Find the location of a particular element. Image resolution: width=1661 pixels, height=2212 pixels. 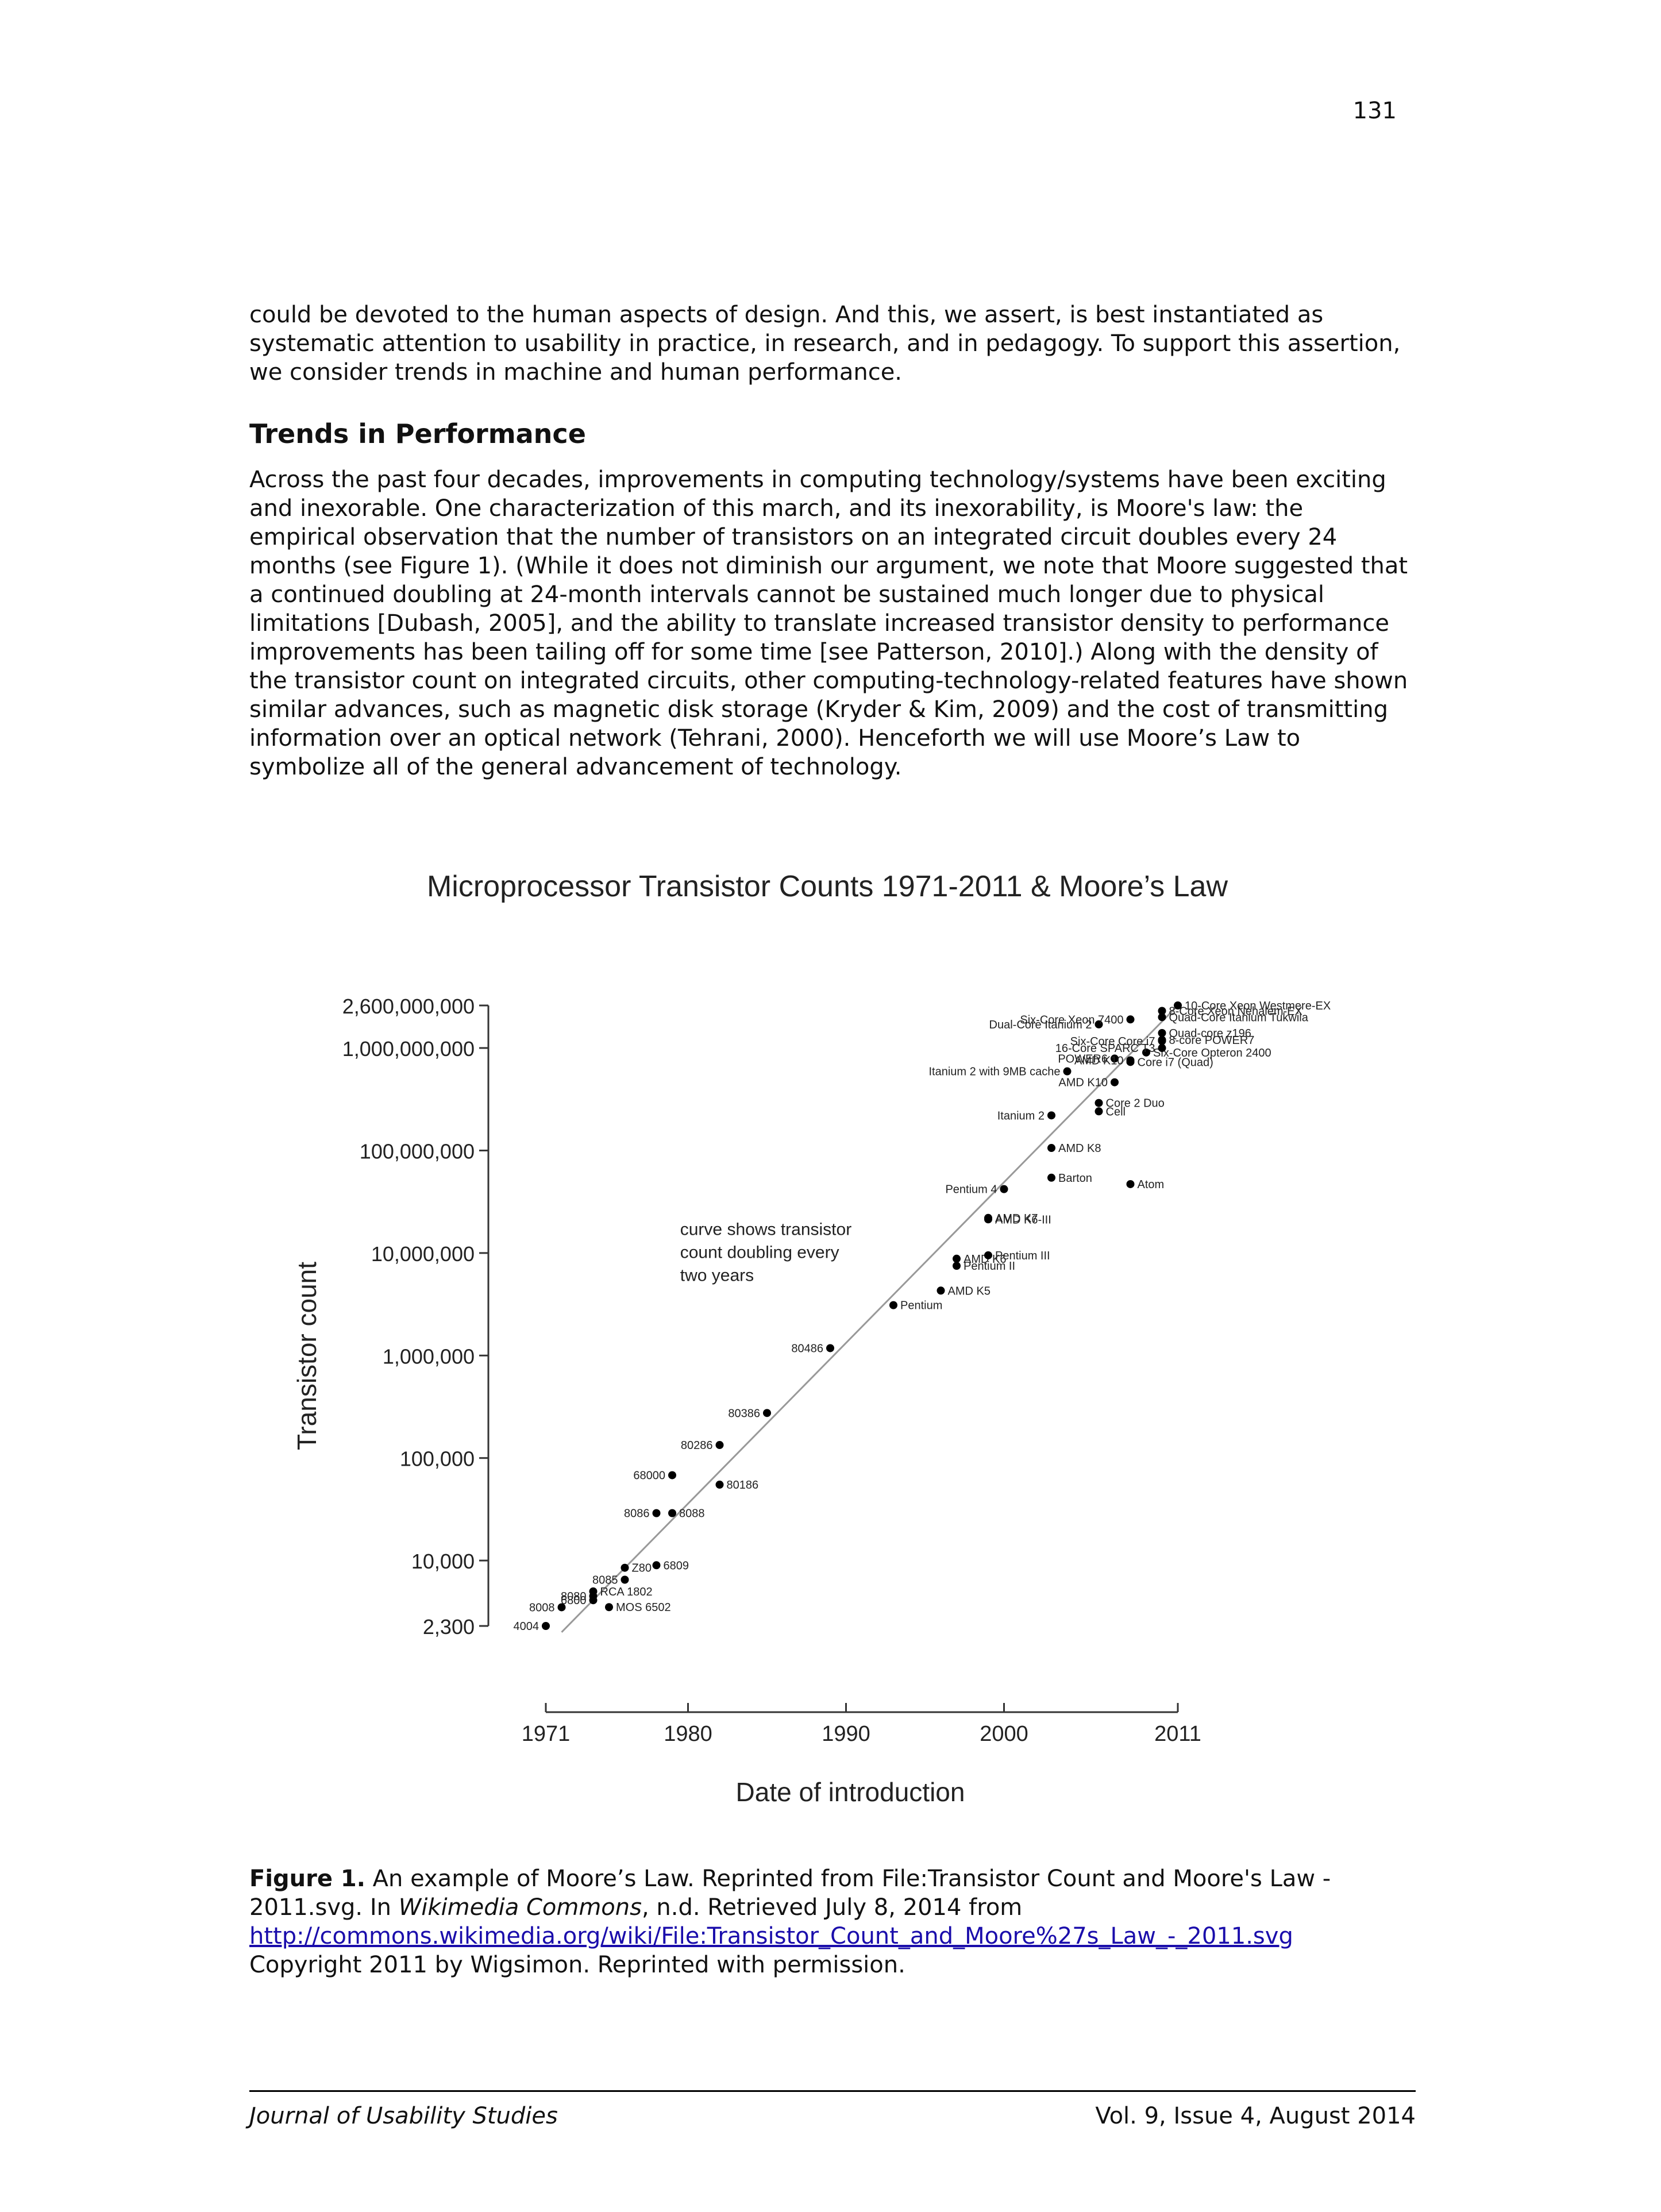

data-point-label: Pentium II is located at coordinates (989, 1266).